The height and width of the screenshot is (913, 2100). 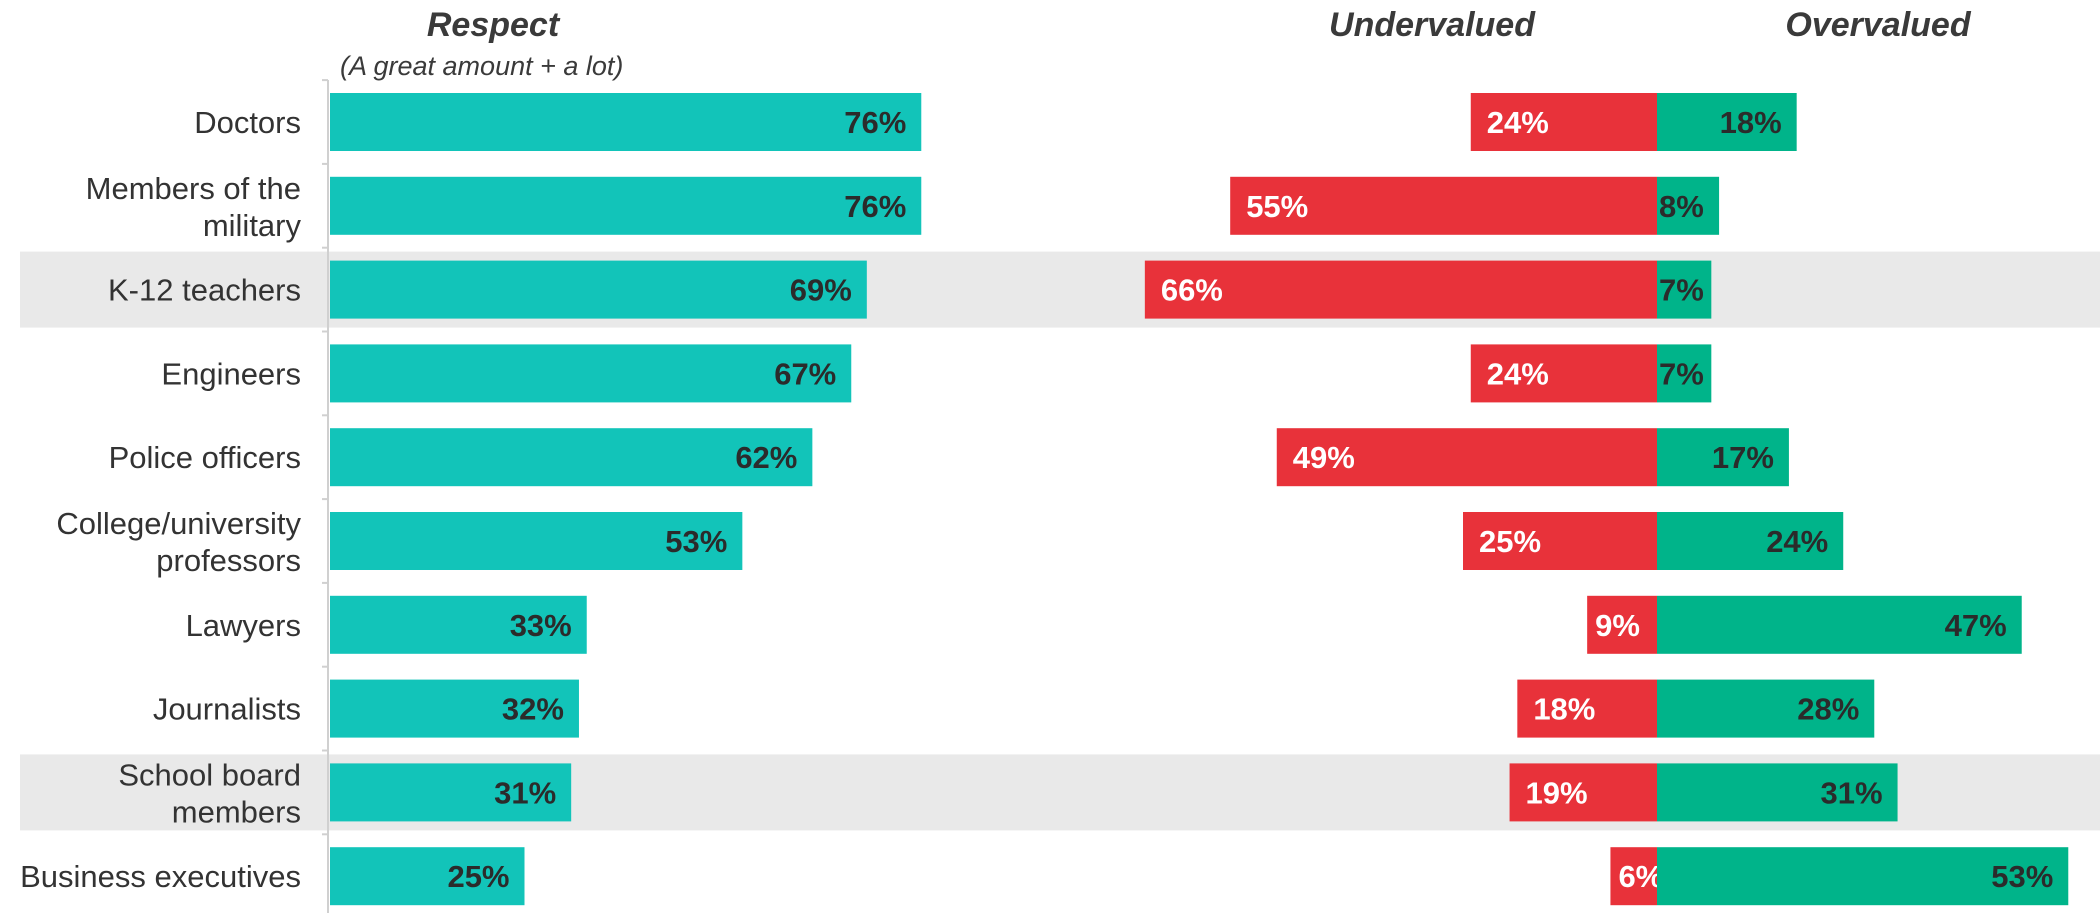 What do you see at coordinates (231, 373) in the screenshot?
I see `category-label: Engineers` at bounding box center [231, 373].